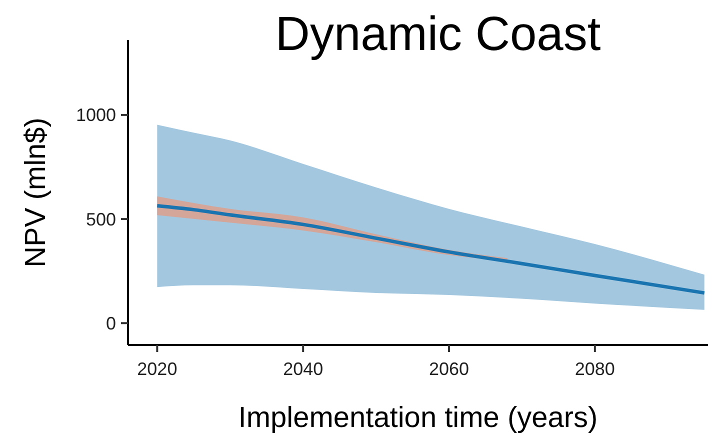 This screenshot has height=437, width=718. I want to click on y-tick-label: 0, so click(111, 323).